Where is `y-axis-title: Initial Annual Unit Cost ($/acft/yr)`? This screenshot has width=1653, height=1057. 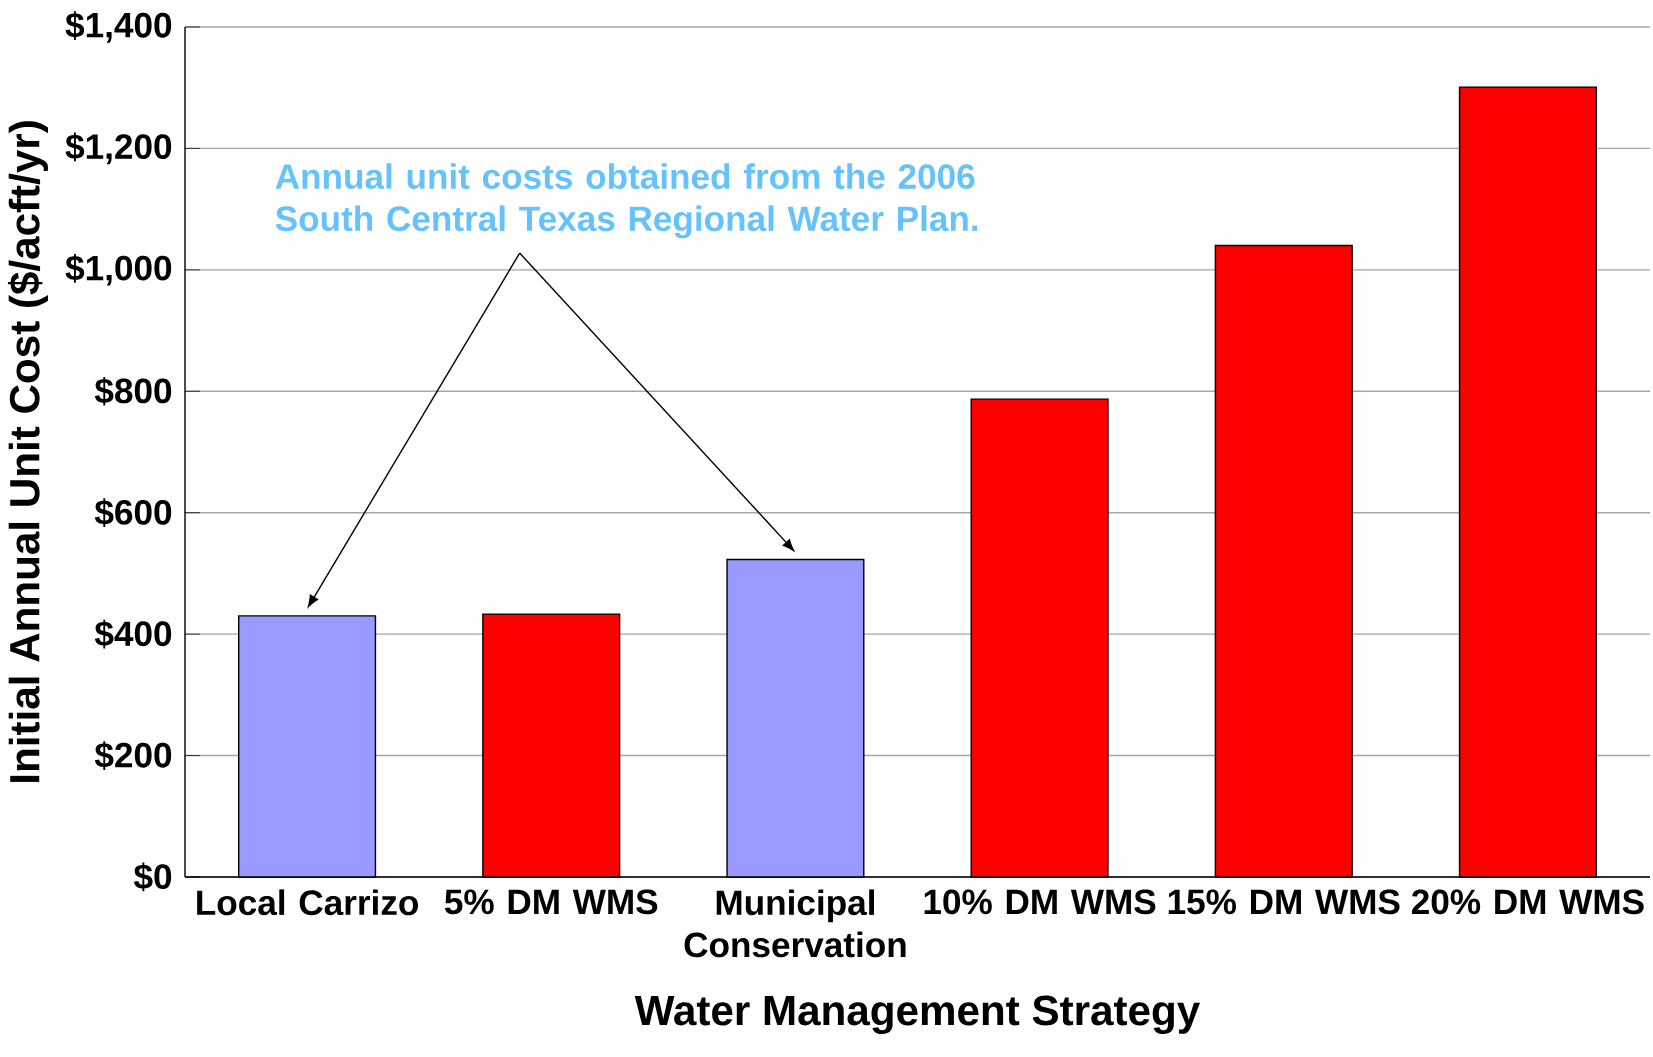 y-axis-title: Initial Annual Unit Cost ($/acft/yr) is located at coordinates (27, 451).